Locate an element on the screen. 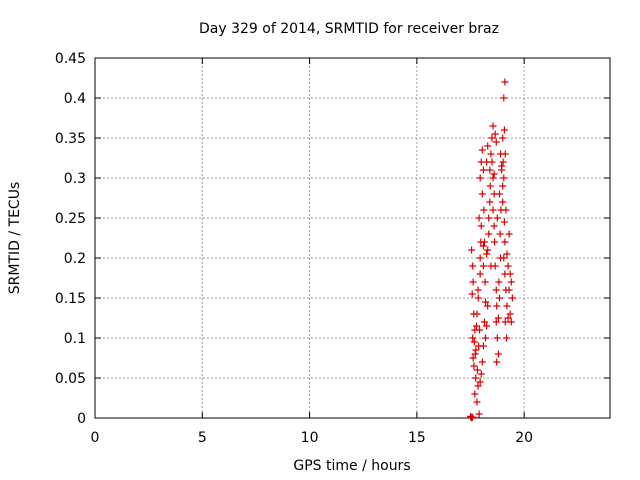 The width and height of the screenshot is (640, 480). y-tick-label: 0.35 is located at coordinates (70, 139).